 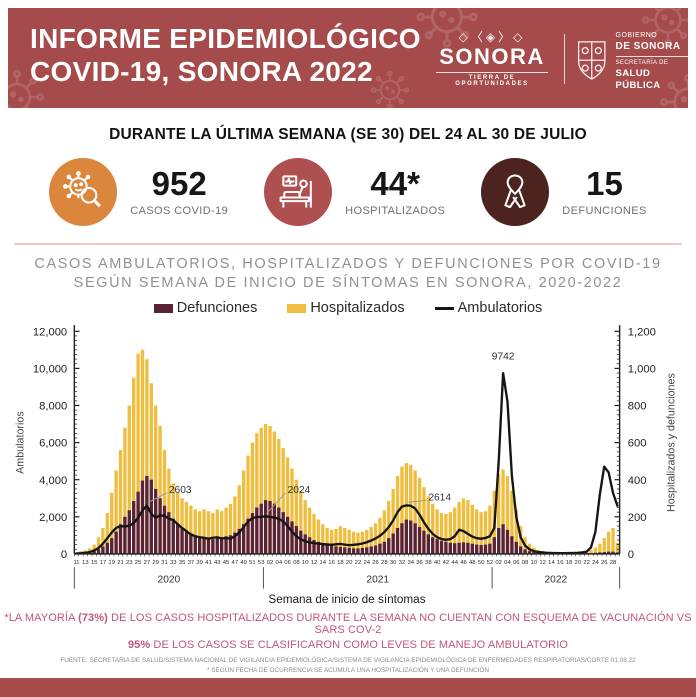 I want to click on svg-text: 49, so click(x=243, y=563).